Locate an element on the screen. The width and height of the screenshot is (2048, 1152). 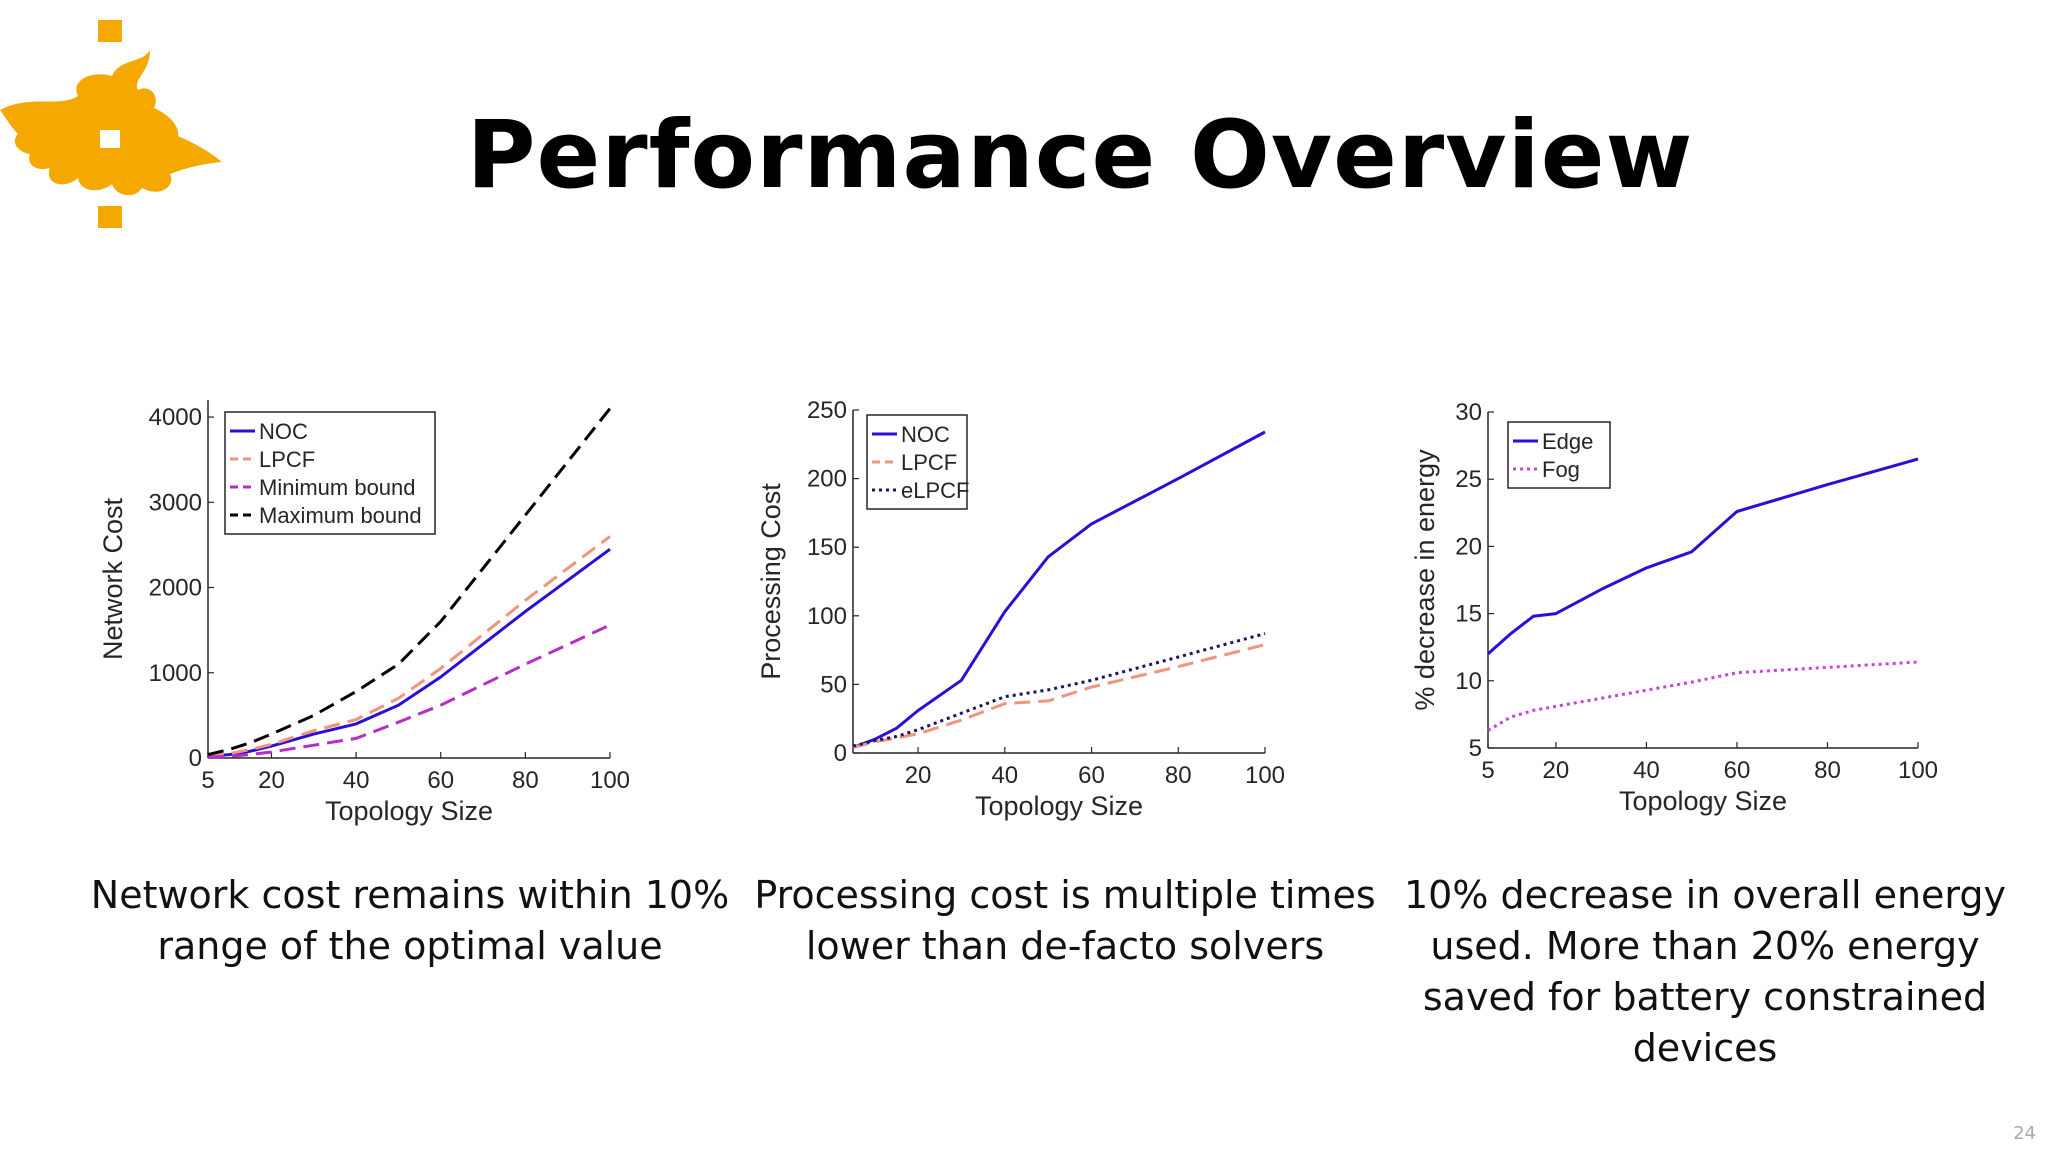
university-flame-logo-icon is located at coordinates (111, 124).